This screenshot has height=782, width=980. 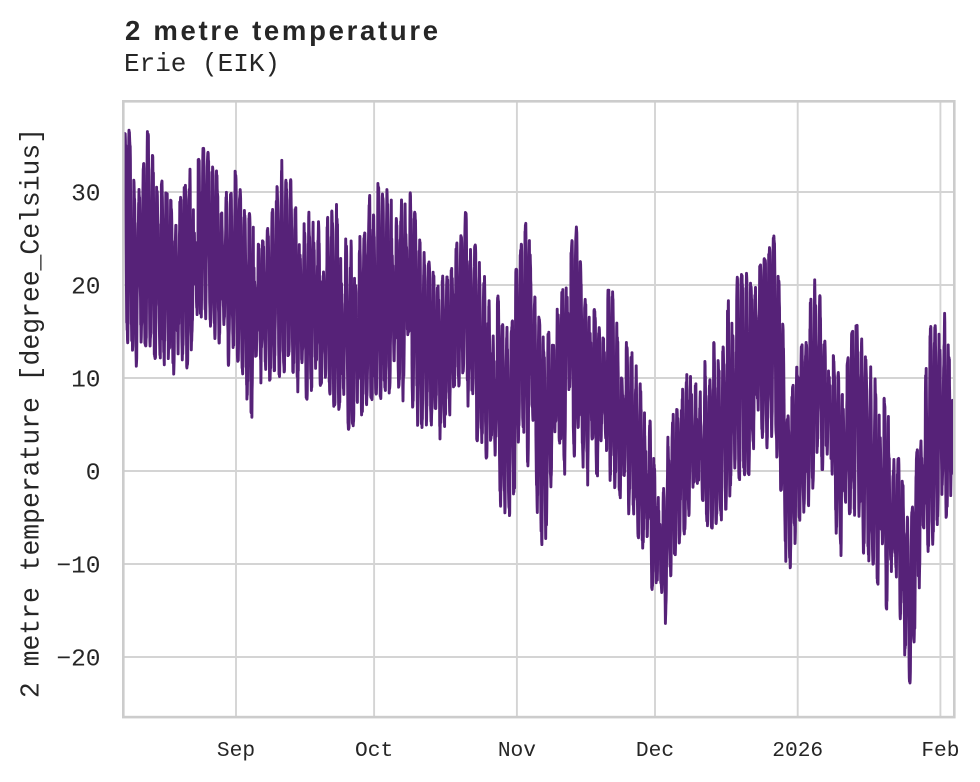 What do you see at coordinates (283, 30) in the screenshot?
I see `svg-text: 2 metre temperature` at bounding box center [283, 30].